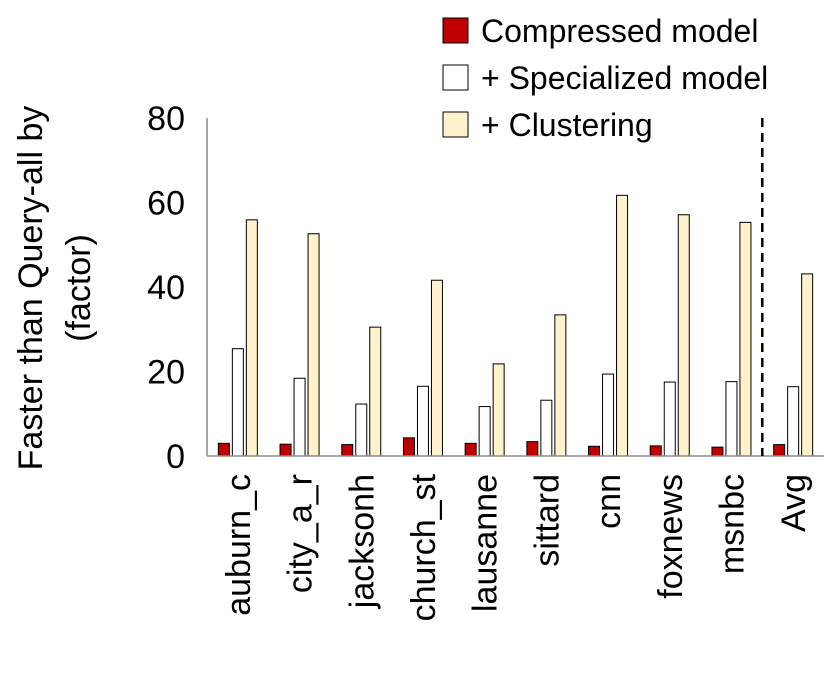 The image size is (830, 682). Describe the element at coordinates (166, 119) in the screenshot. I see `y-tick-label: 80` at that location.